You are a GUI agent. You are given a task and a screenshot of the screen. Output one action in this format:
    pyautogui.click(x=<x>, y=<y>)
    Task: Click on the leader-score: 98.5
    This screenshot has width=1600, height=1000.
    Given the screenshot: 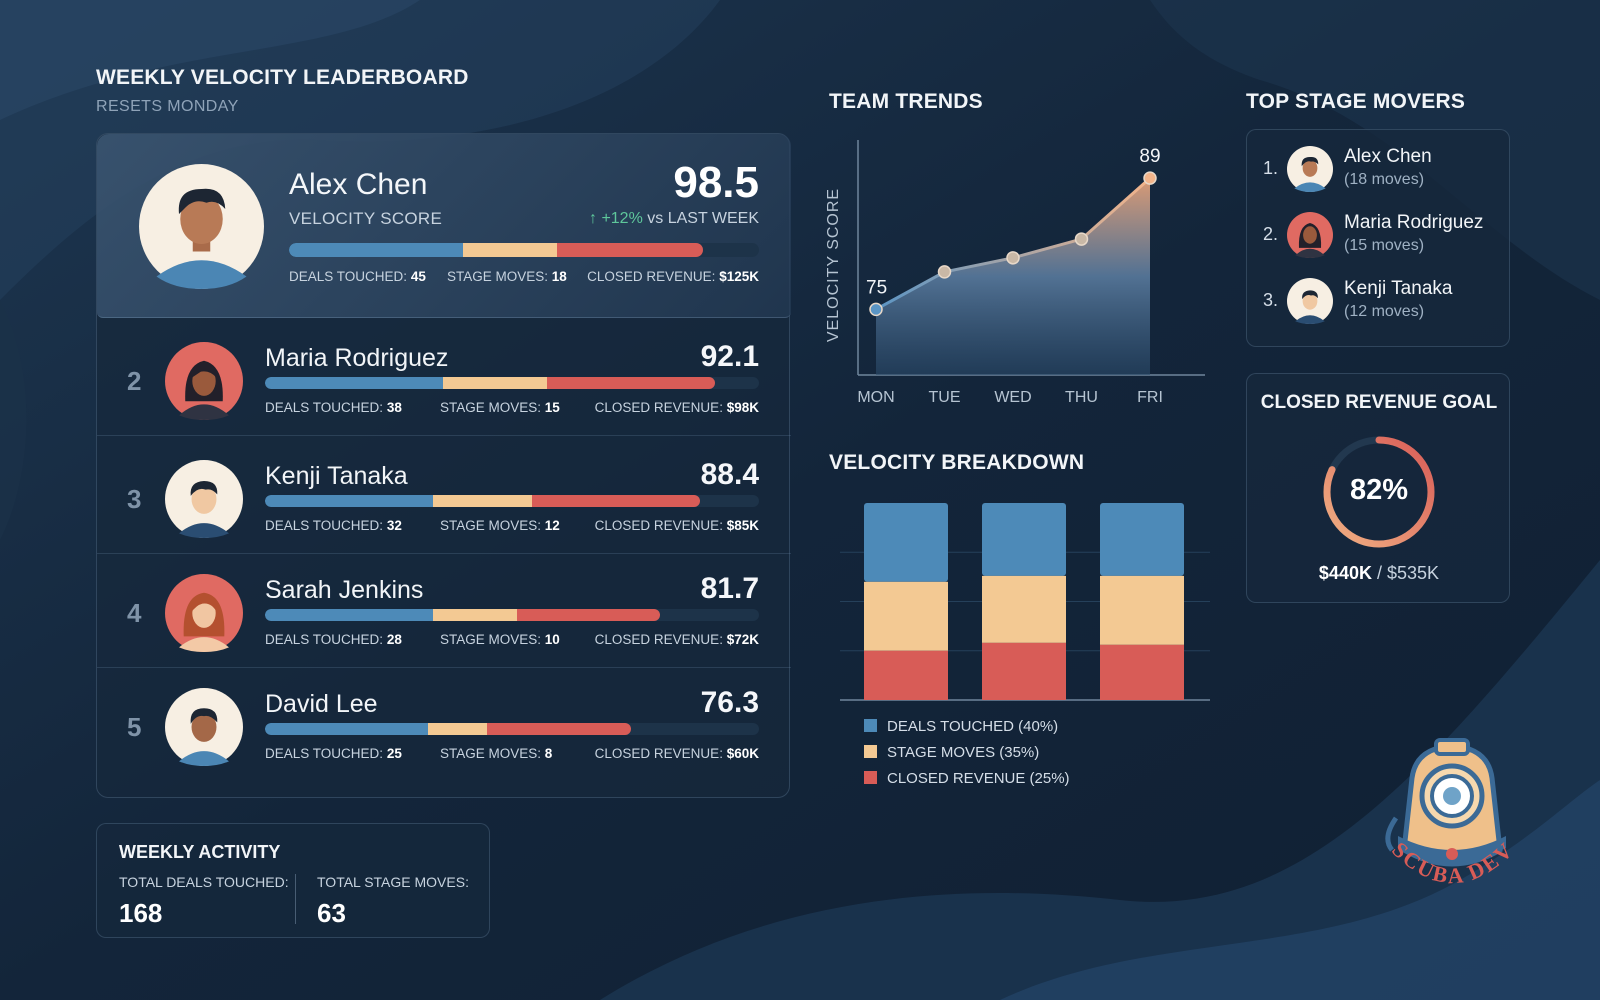 What is the action you would take?
    pyautogui.click(x=716, y=182)
    